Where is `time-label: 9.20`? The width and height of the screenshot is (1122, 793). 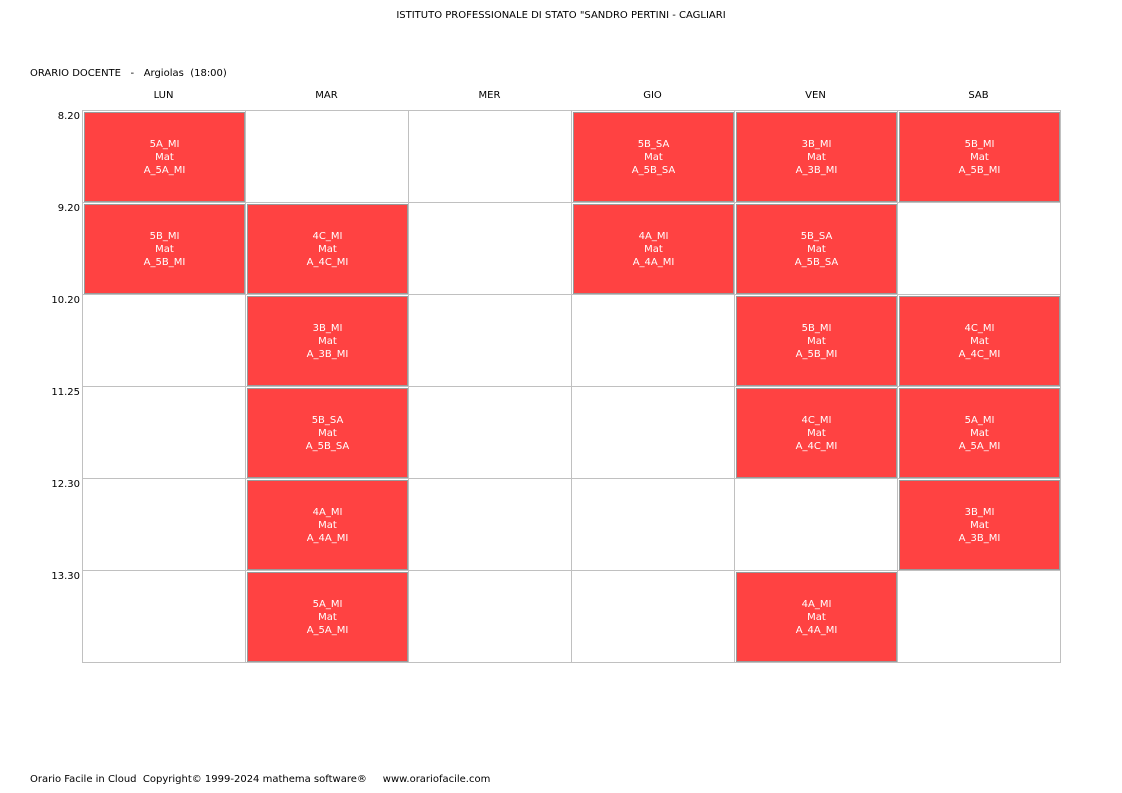 time-label: 9.20 is located at coordinates (68, 208).